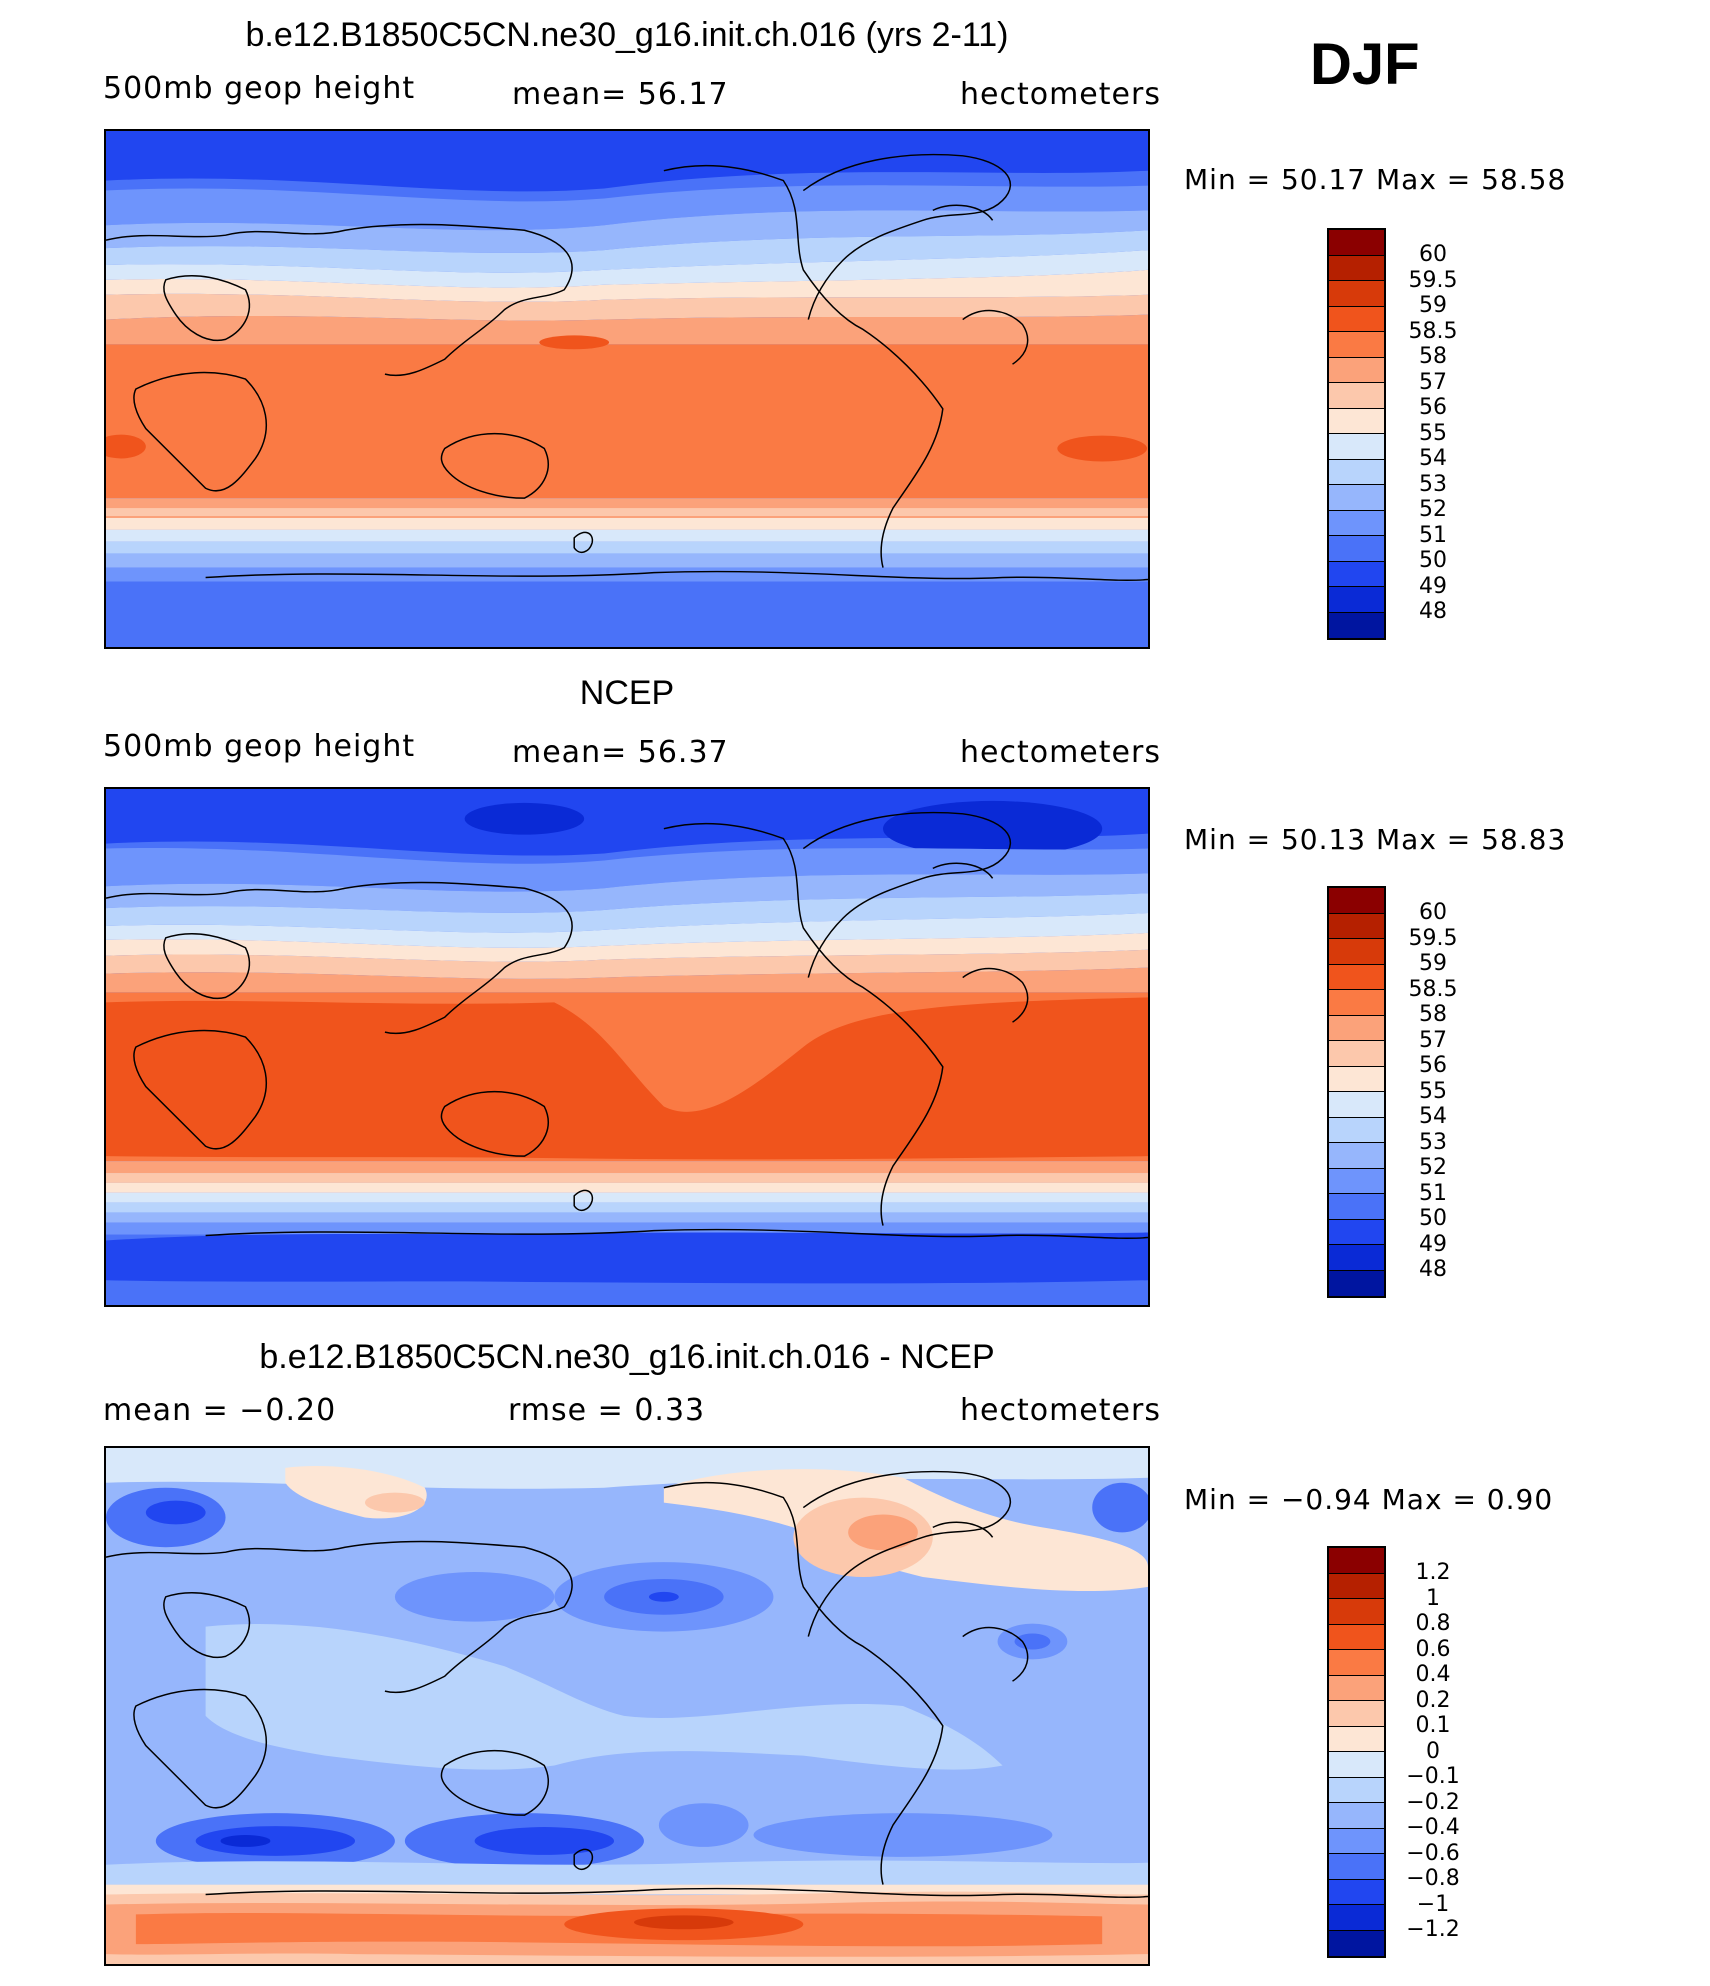 The image size is (1710, 1986). Describe the element at coordinates (1369, 1499) in the screenshot. I see `panel-3-minmax: Min = −0.94 Max = 0.90` at that location.